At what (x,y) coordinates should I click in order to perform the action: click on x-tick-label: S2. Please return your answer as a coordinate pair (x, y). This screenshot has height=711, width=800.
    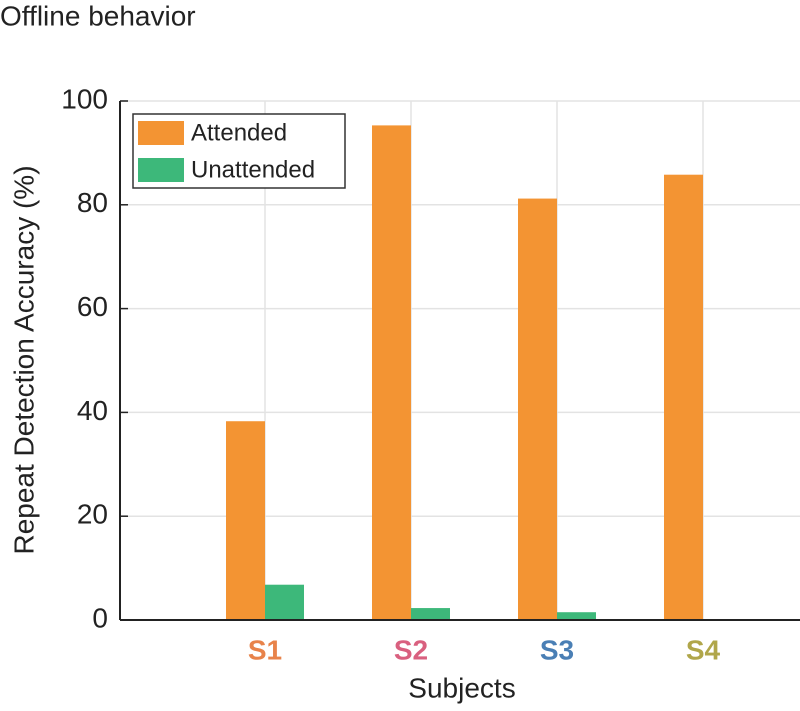
    Looking at the image, I should click on (411, 649).